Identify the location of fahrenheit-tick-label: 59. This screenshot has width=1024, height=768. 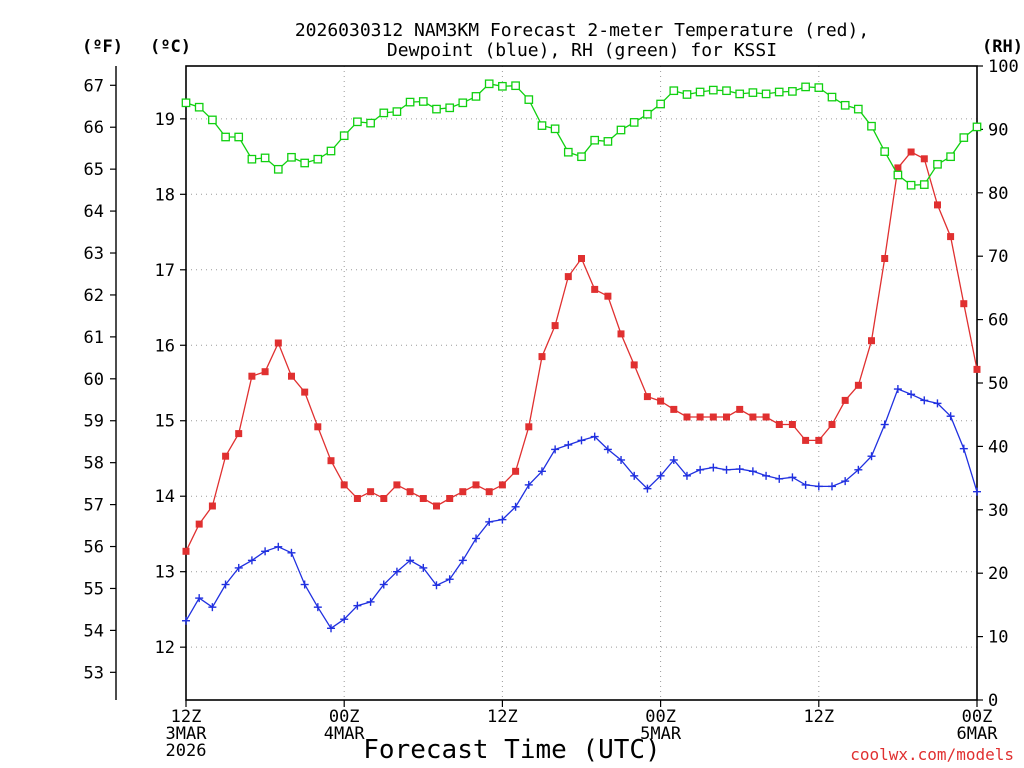
(94, 422).